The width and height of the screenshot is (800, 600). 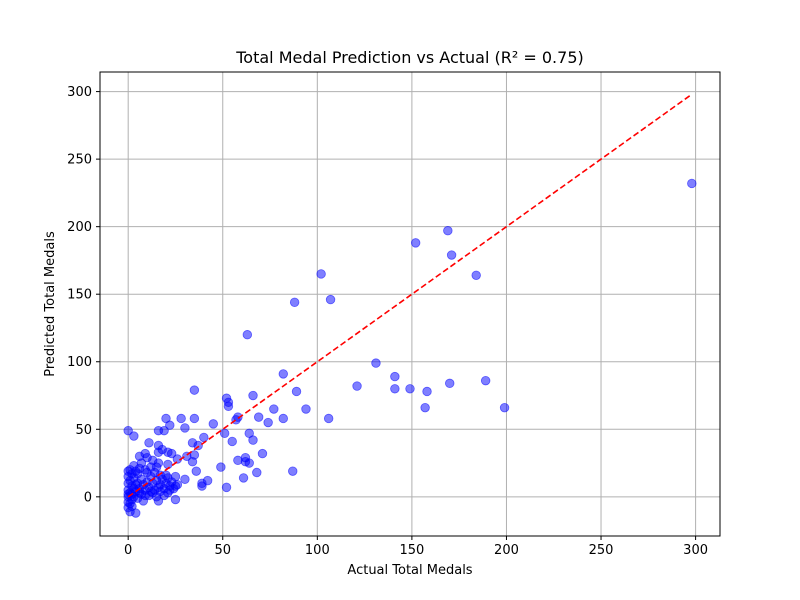 I want to click on x-tick-label: 200, so click(x=506, y=550).